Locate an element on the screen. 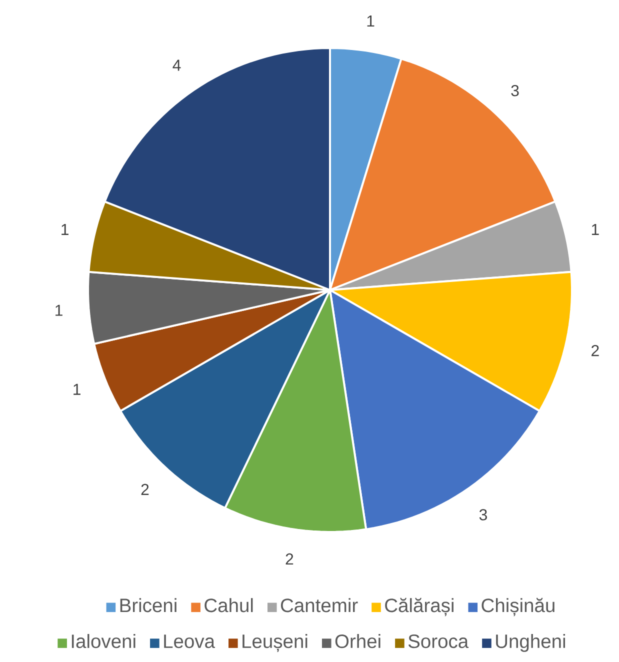 The image size is (619, 662). legend-label: Leușeni is located at coordinates (275, 643).